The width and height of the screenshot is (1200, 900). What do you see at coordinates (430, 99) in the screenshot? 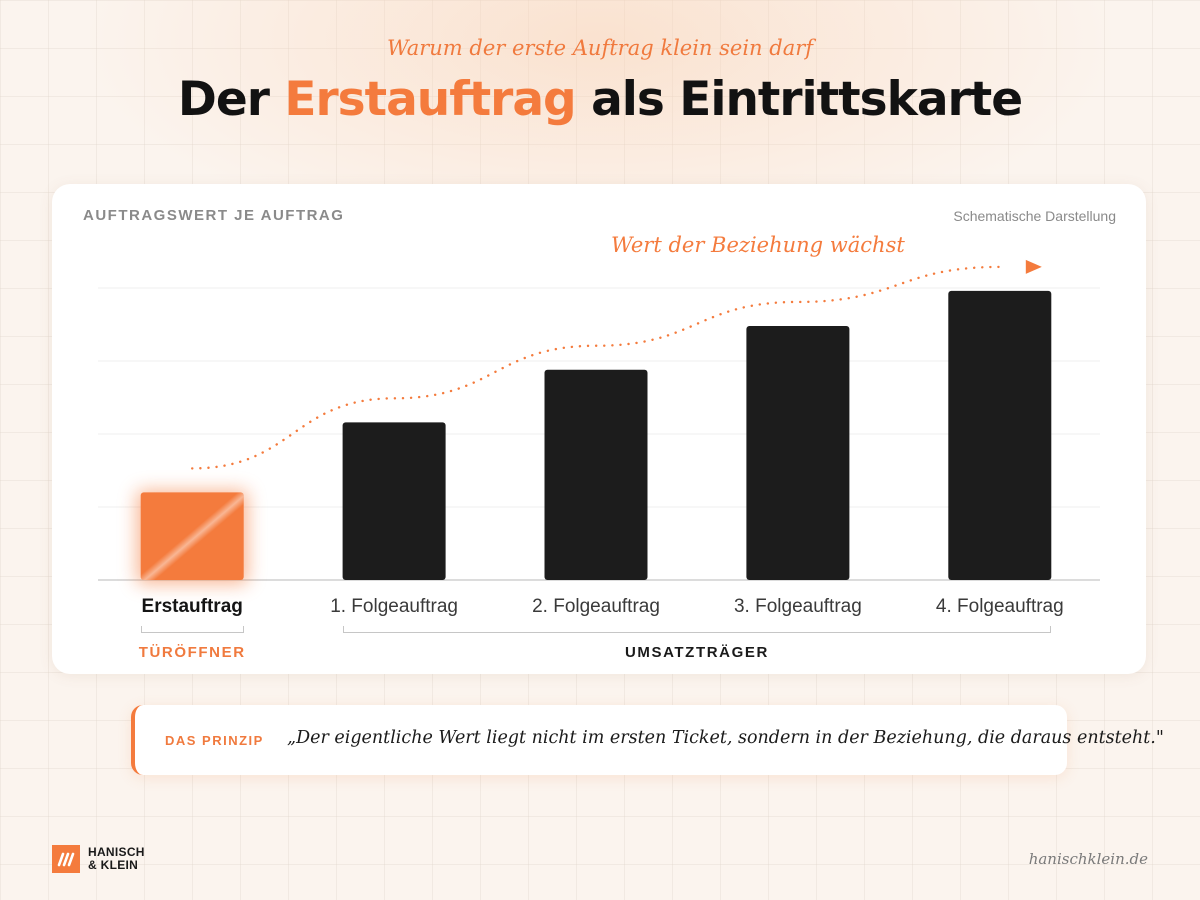
I see `title-accent: Erstauftrag` at bounding box center [430, 99].